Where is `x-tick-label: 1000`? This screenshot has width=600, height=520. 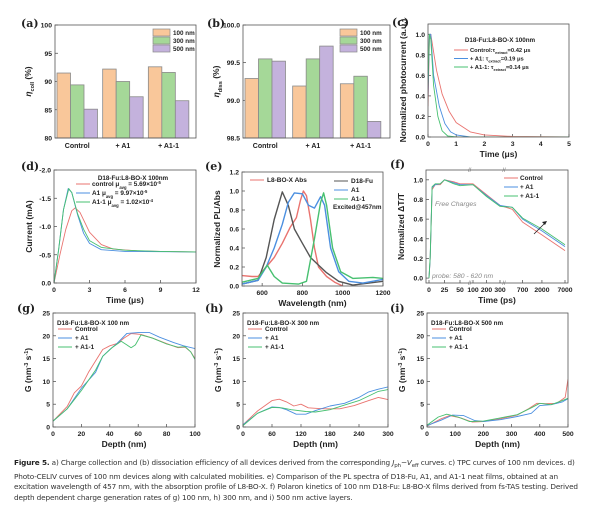
x-tick-label: 1000 is located at coordinates (342, 293).